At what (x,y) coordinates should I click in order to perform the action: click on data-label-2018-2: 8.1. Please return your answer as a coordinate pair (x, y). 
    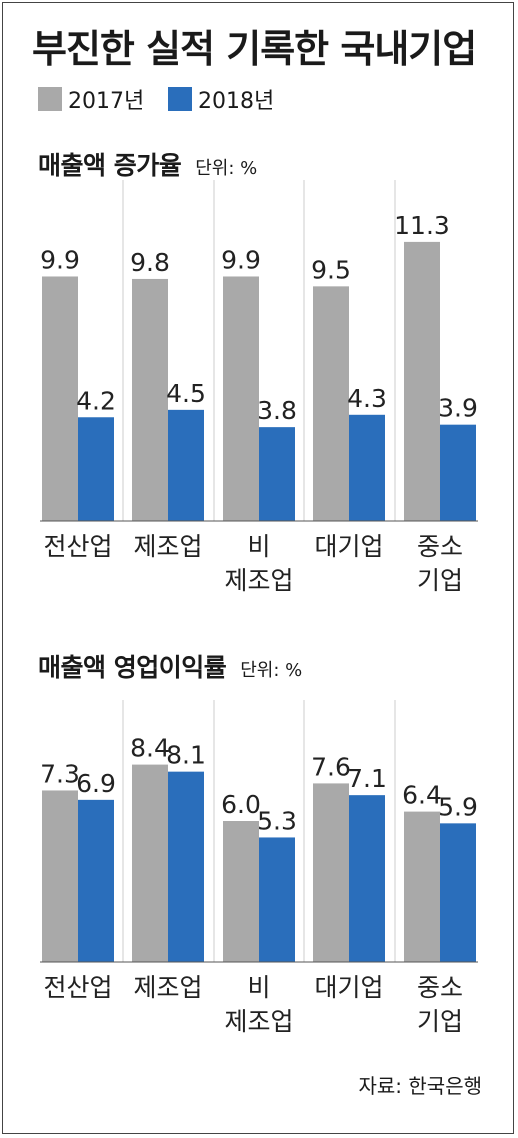
    Looking at the image, I should click on (186, 755).